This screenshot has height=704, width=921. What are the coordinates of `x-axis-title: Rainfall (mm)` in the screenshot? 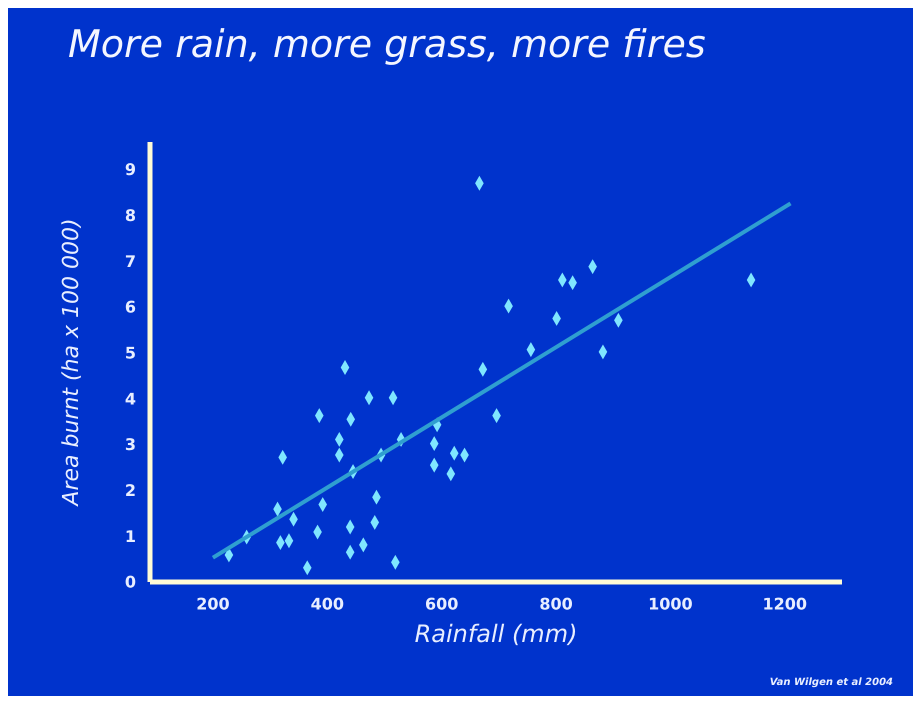 It's located at (496, 634).